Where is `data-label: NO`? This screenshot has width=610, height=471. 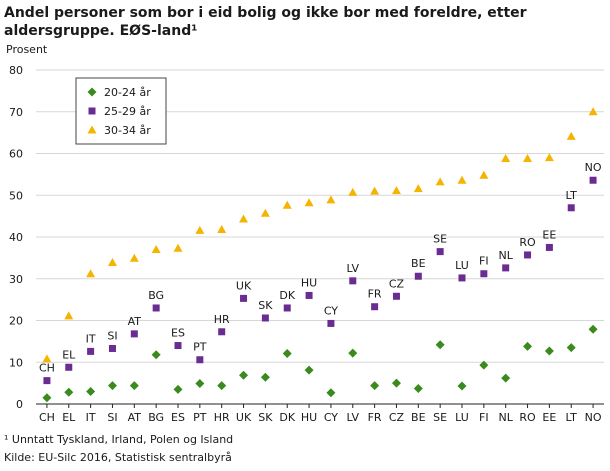
data-label: NO is located at coordinates (593, 167).